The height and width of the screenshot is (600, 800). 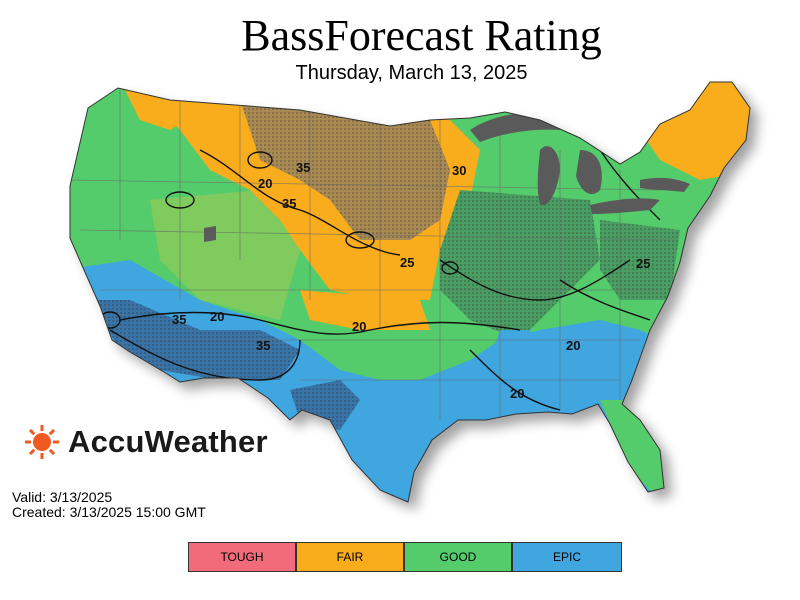 What do you see at coordinates (411, 73) in the screenshot?
I see `forecast-date: Thursday, March 13, 2025` at bounding box center [411, 73].